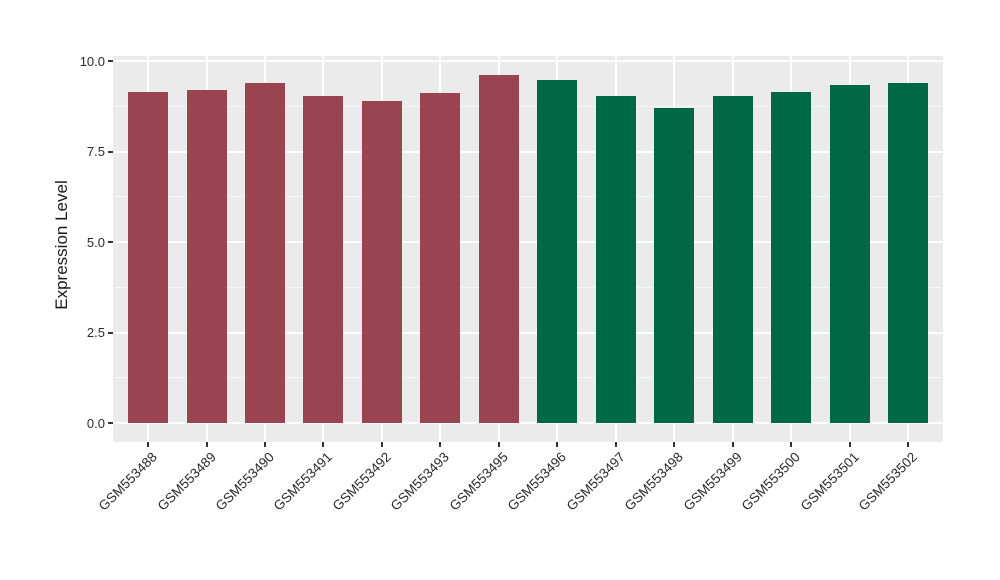 This screenshot has height=580, width=1000. Describe the element at coordinates (381, 261) in the screenshot. I see `bar-GSM553492` at that location.